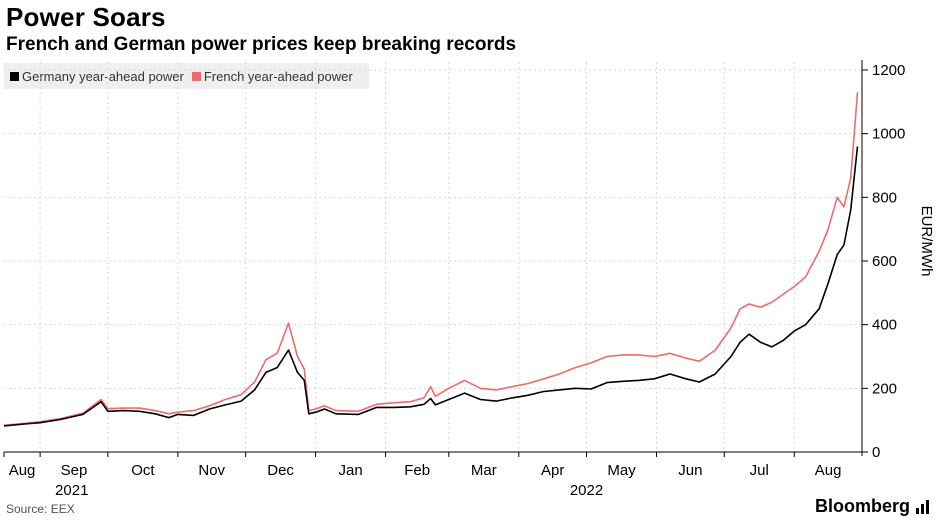 This screenshot has width=940, height=523. I want to click on x-tick-label: Jan, so click(350, 470).